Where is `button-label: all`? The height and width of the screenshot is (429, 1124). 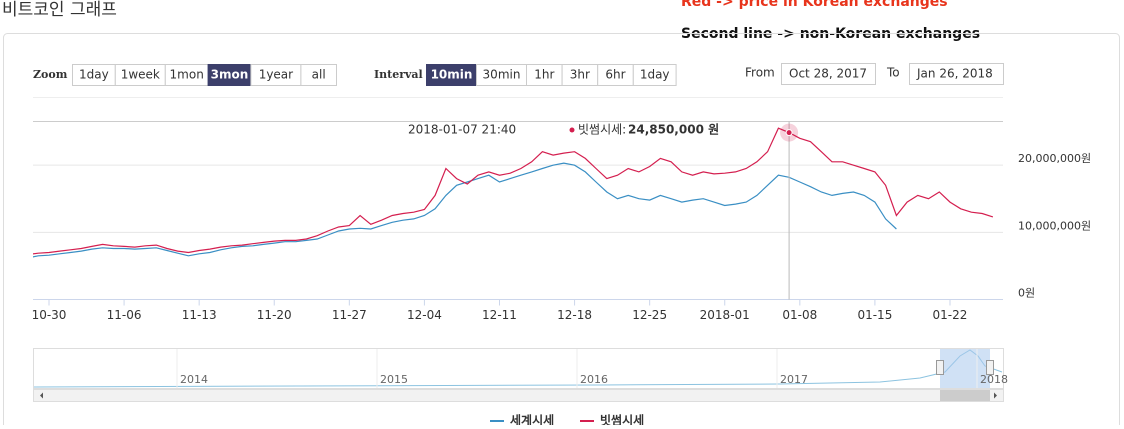
button-label: all is located at coordinates (319, 75).